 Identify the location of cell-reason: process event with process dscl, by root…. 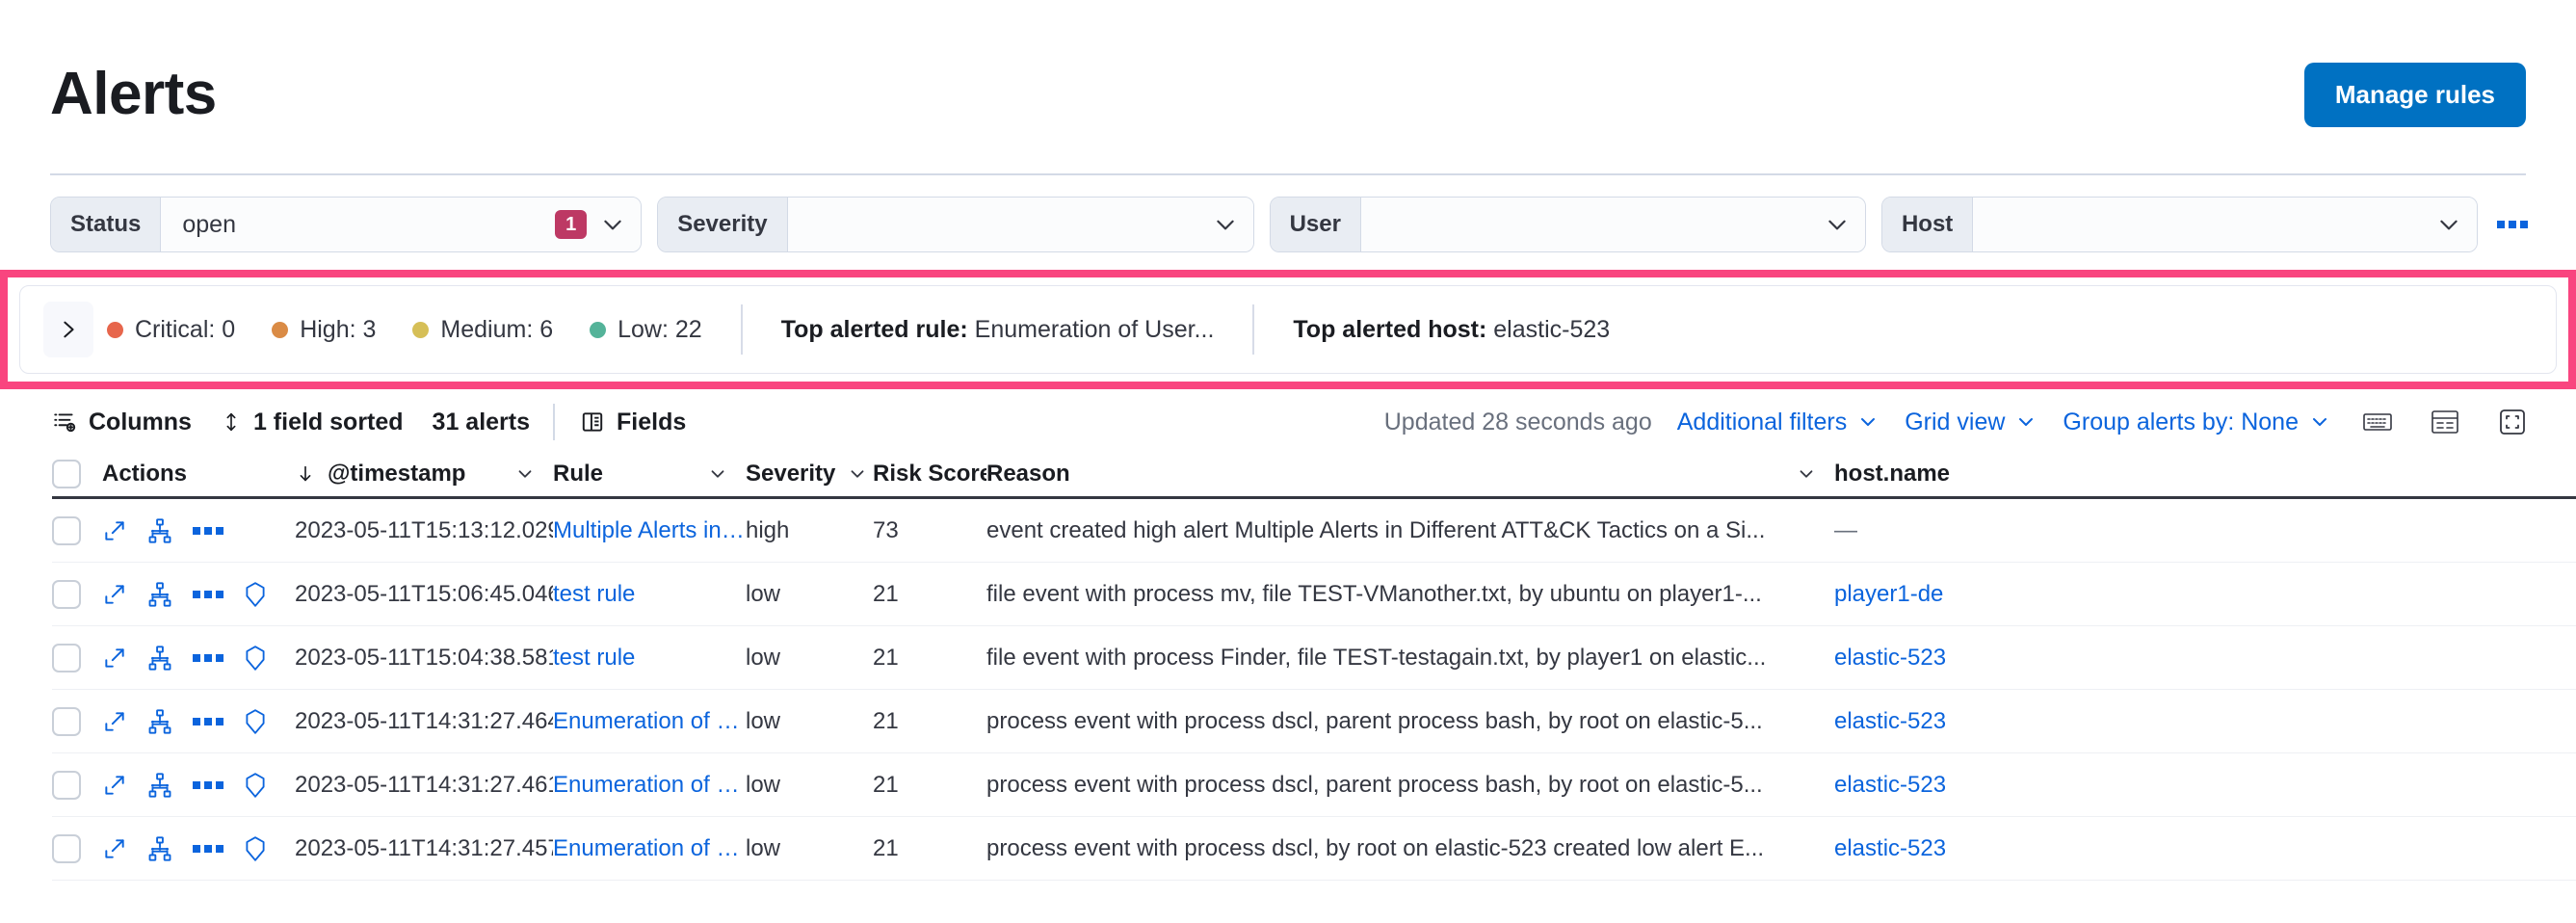
(1376, 847).